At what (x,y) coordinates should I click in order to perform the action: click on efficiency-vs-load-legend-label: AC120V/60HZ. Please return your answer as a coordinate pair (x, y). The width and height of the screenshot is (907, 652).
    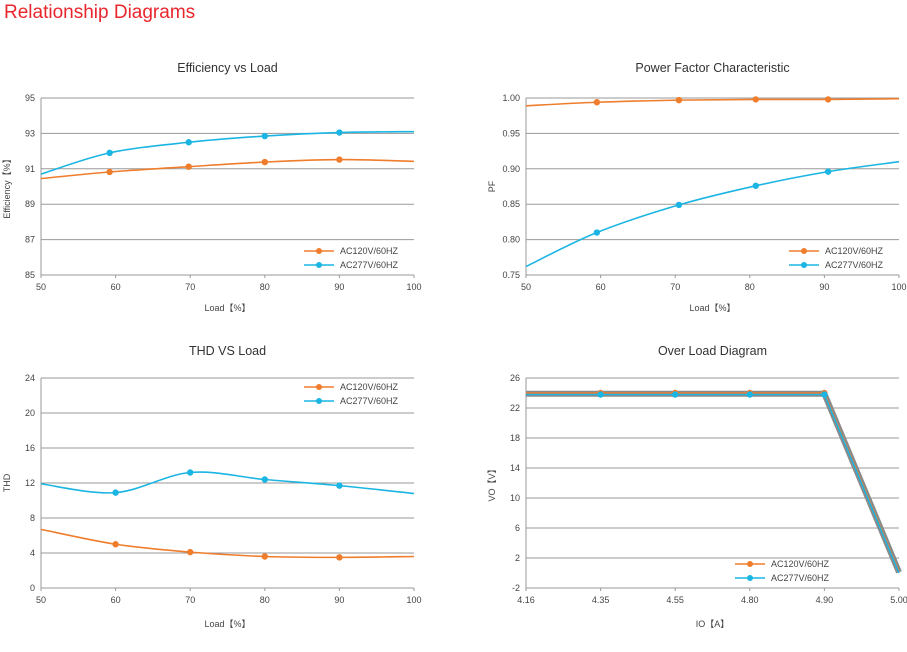
    Looking at the image, I should click on (369, 251).